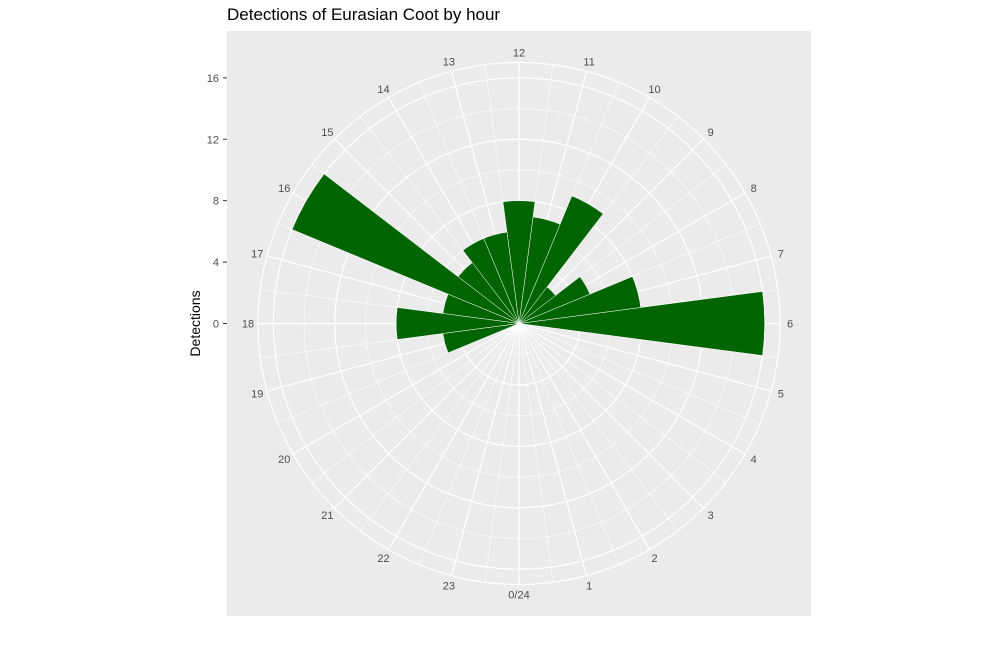  What do you see at coordinates (383, 90) in the screenshot?
I see `hour-label: 14` at bounding box center [383, 90].